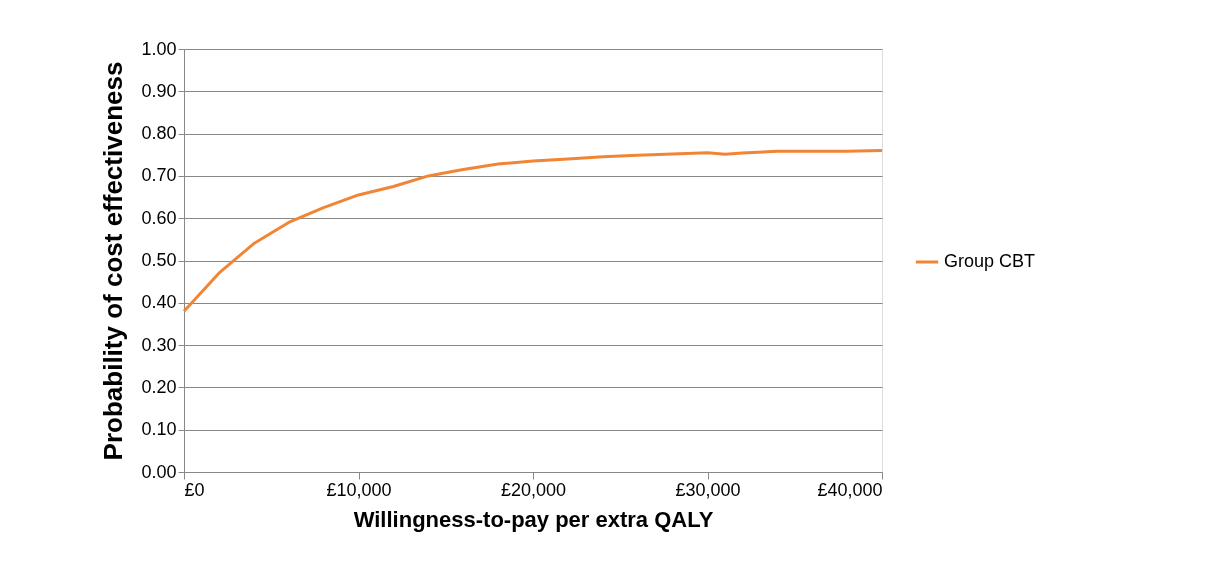 This screenshot has width=1211, height=577. What do you see at coordinates (533, 519) in the screenshot?
I see `x-axis-title: Willingness-to-pay per extra QALY` at bounding box center [533, 519].